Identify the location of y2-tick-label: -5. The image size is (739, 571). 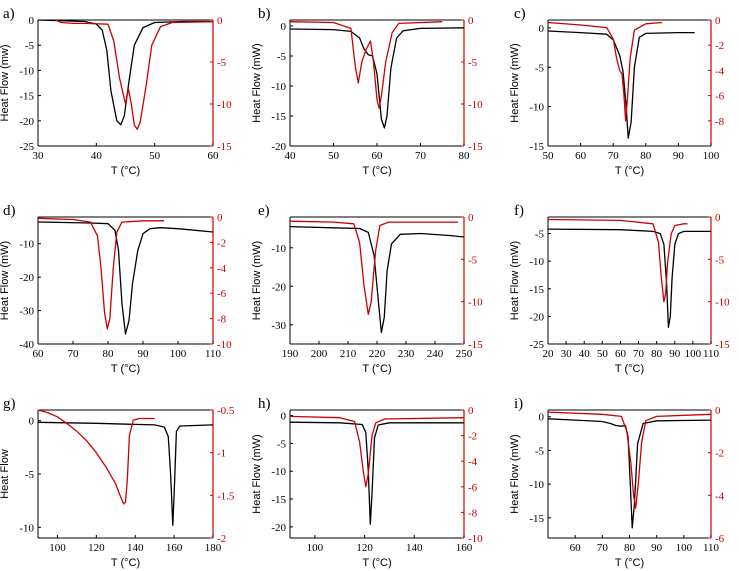
(720, 260).